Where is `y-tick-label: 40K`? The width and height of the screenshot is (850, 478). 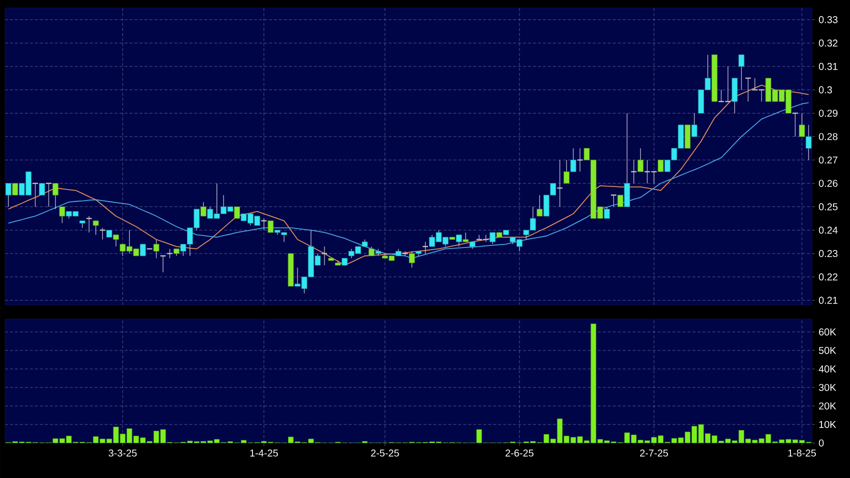 y-tick-label: 40K is located at coordinates (827, 368).